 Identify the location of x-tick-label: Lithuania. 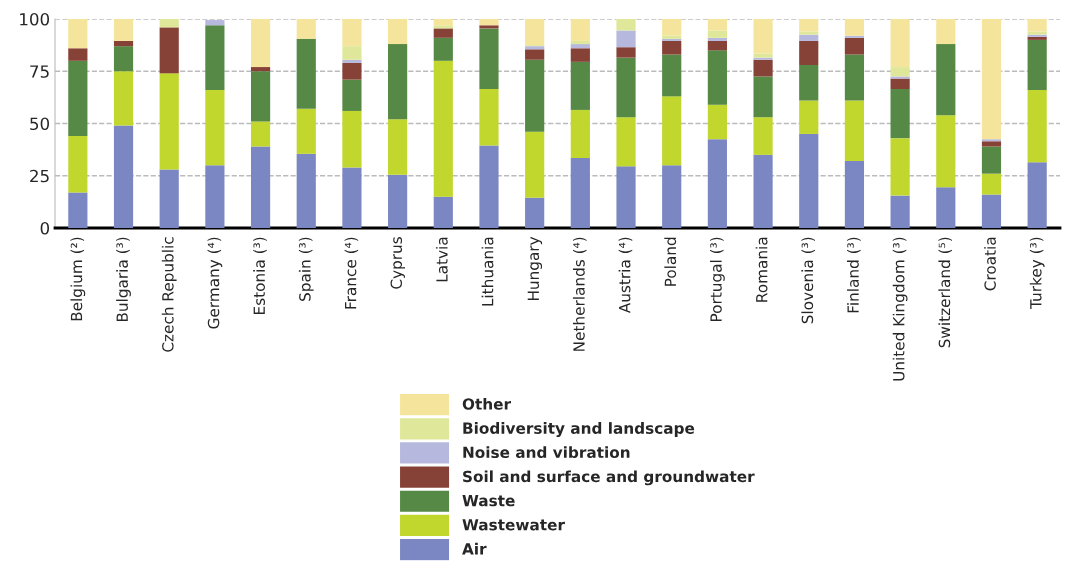
(487, 271).